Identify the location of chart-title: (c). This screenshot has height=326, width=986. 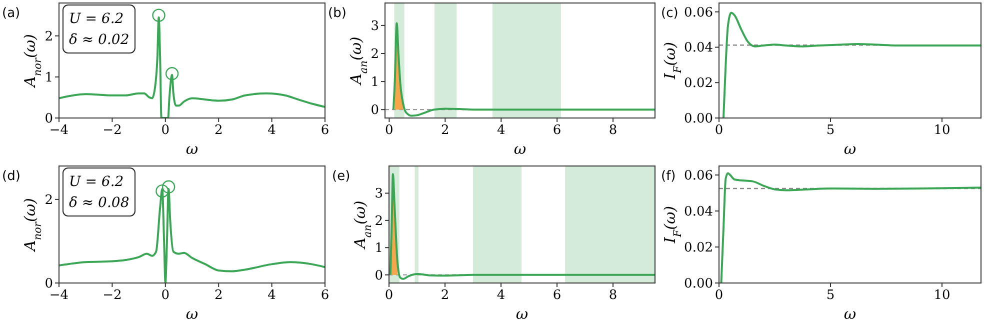
(669, 13).